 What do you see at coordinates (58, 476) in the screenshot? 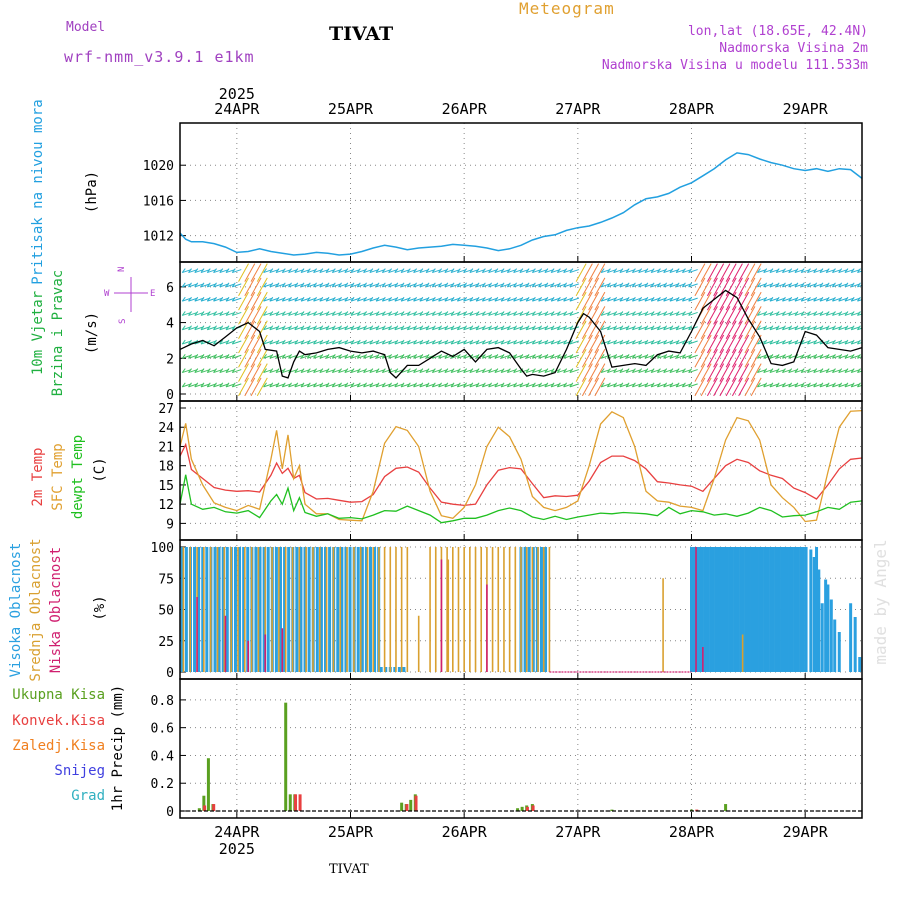
I see `sfc-temp-title: SFC Temp` at bounding box center [58, 476].